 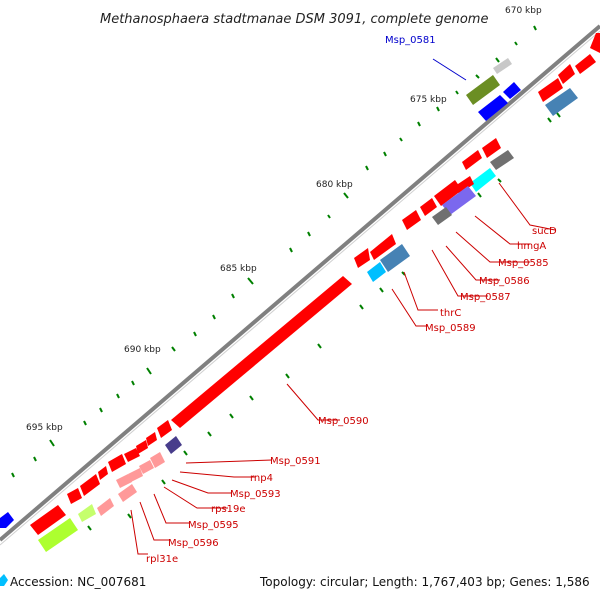 I want to click on kbp-label-695: 695 kbp, so click(x=44, y=428).